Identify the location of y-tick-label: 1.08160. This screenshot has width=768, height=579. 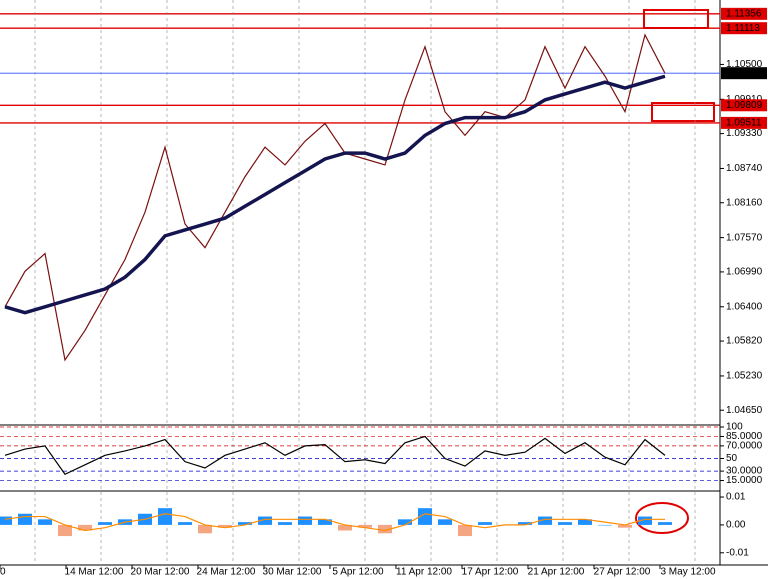
(744, 202).